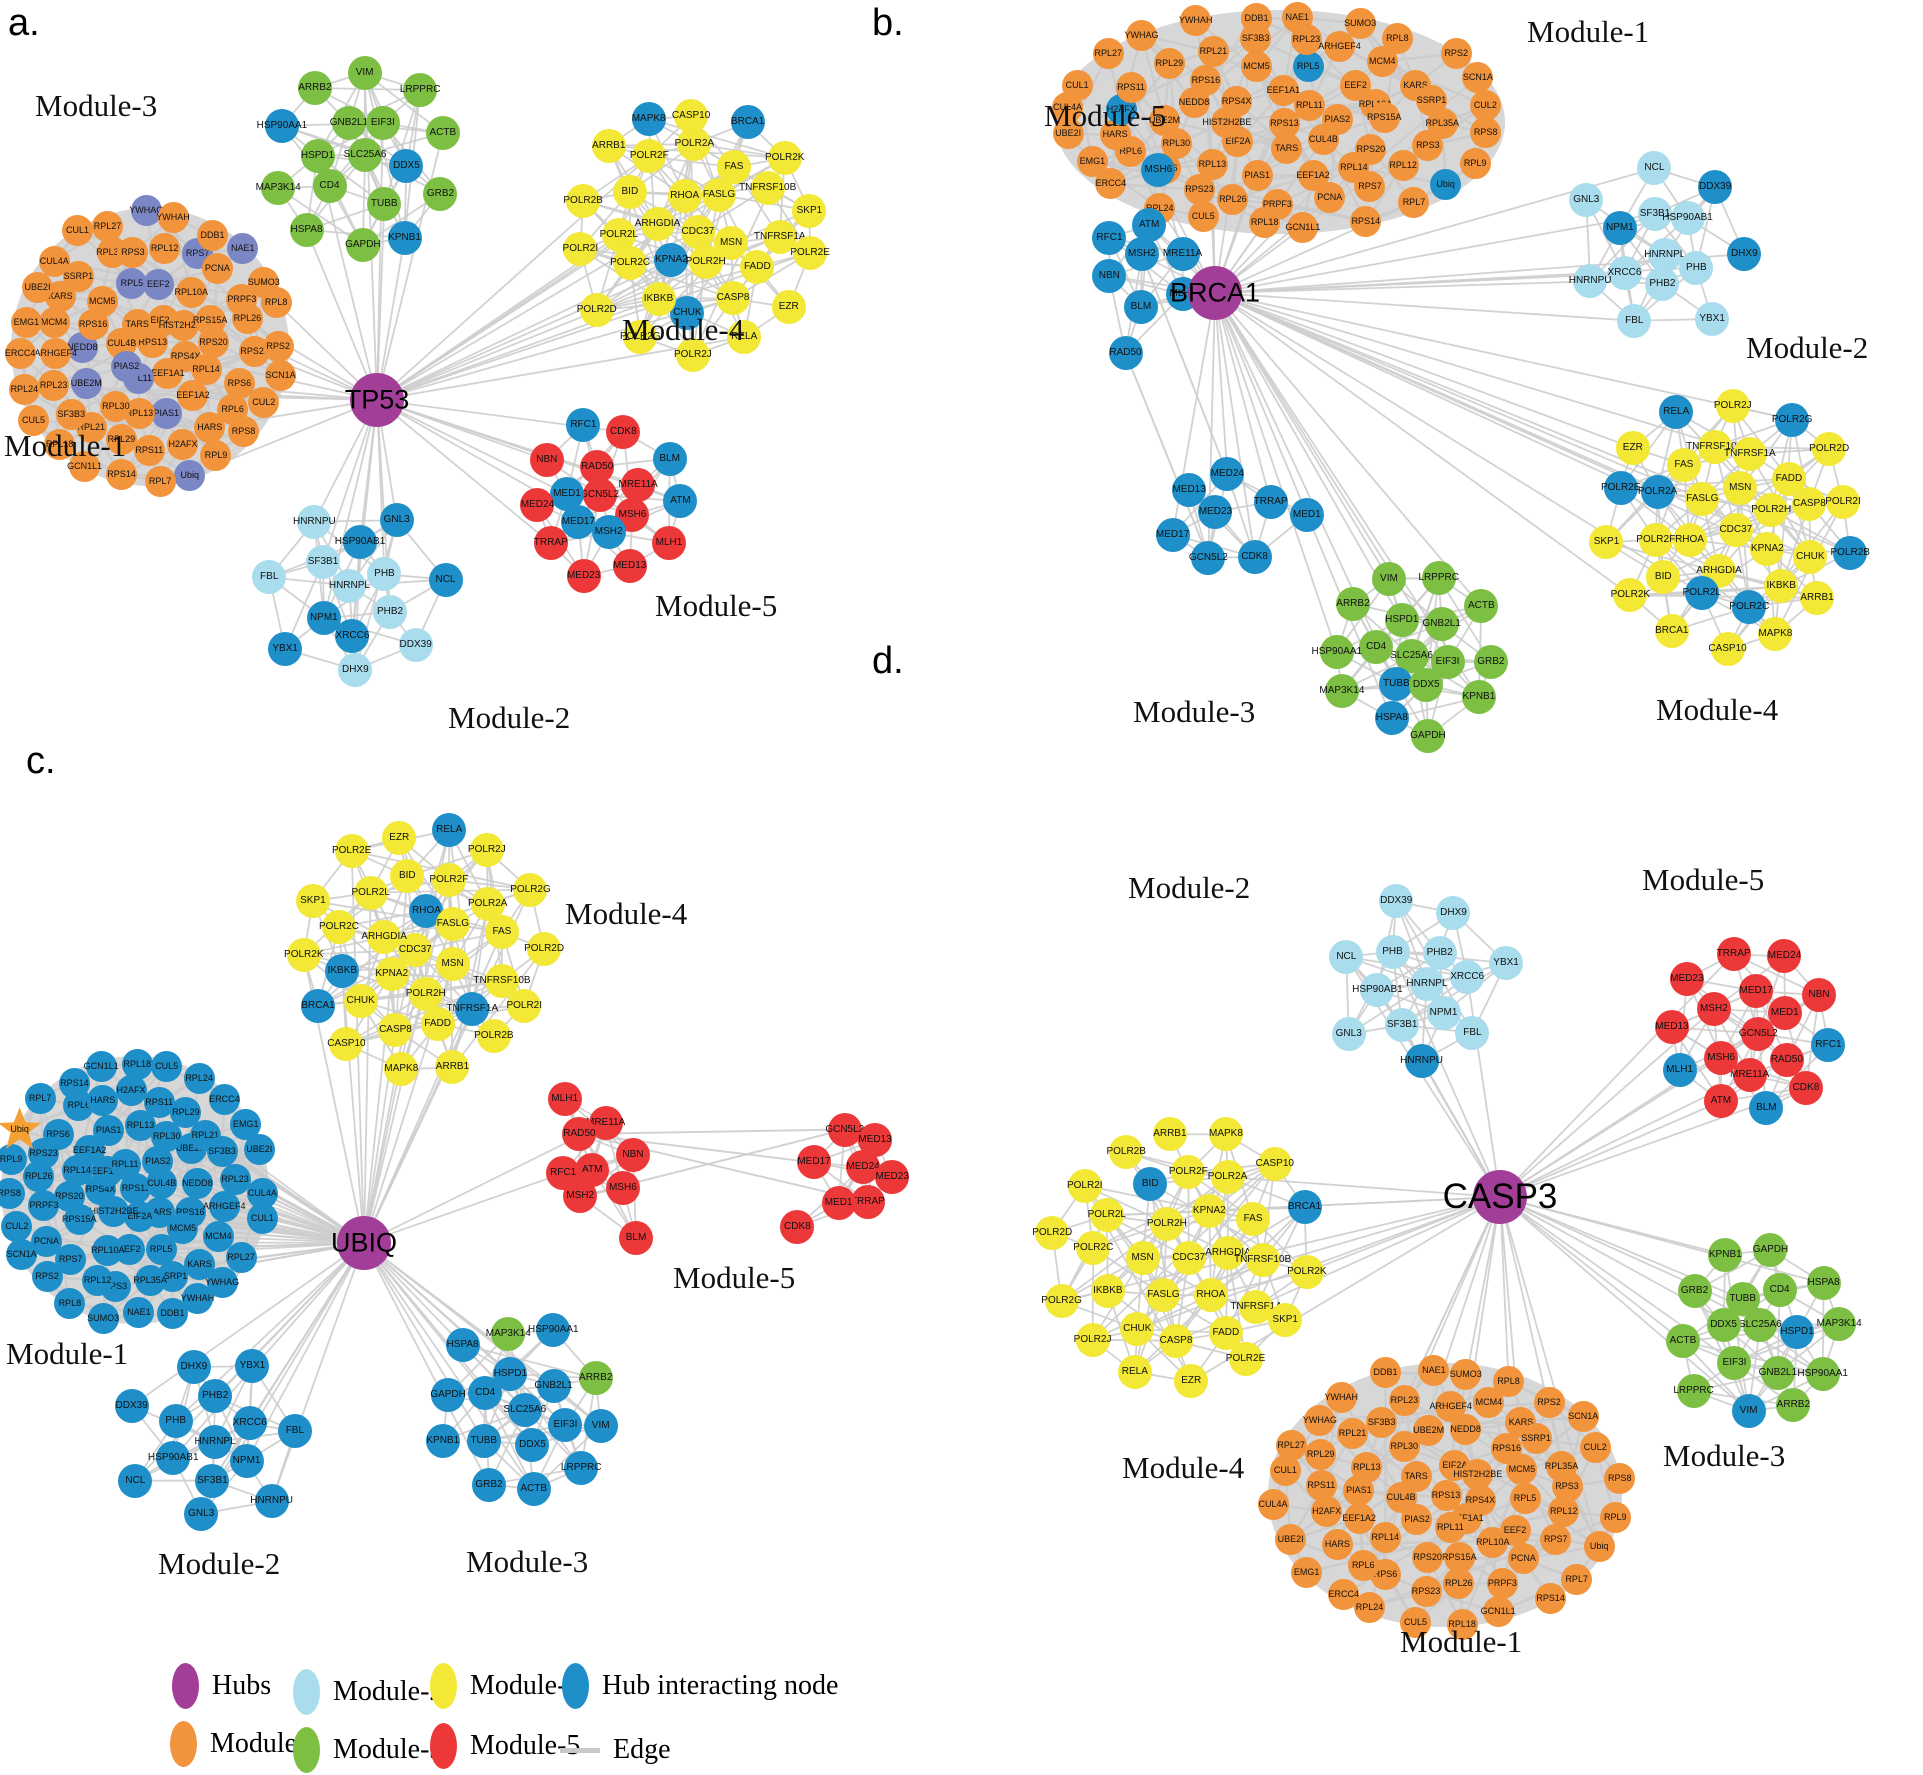 Image resolution: width=1923 pixels, height=1775 pixels. I want to click on node-rpl23: RPL23, so click(235, 1180).